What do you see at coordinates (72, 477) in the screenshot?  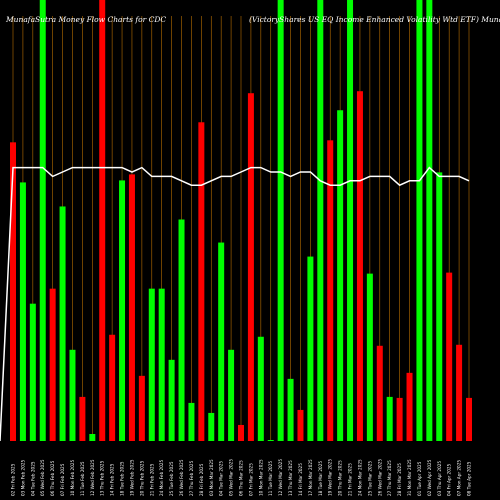 I see `x-tick-label: 10 Mon Feb 2025` at bounding box center [72, 477].